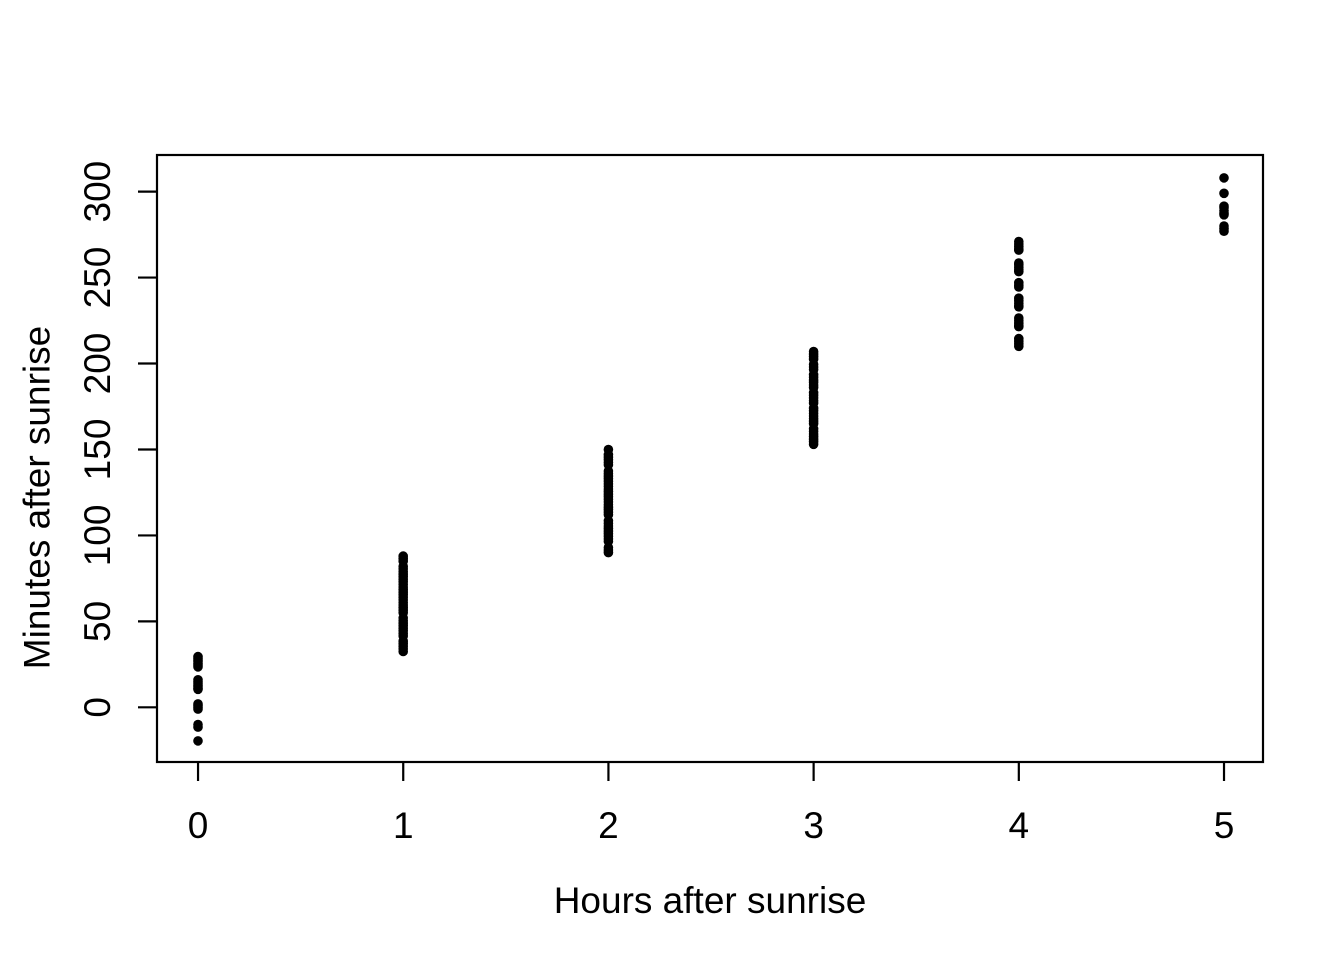 The width and height of the screenshot is (1344, 960). What do you see at coordinates (97, 707) in the screenshot?
I see `y-tick-label: 0` at bounding box center [97, 707].